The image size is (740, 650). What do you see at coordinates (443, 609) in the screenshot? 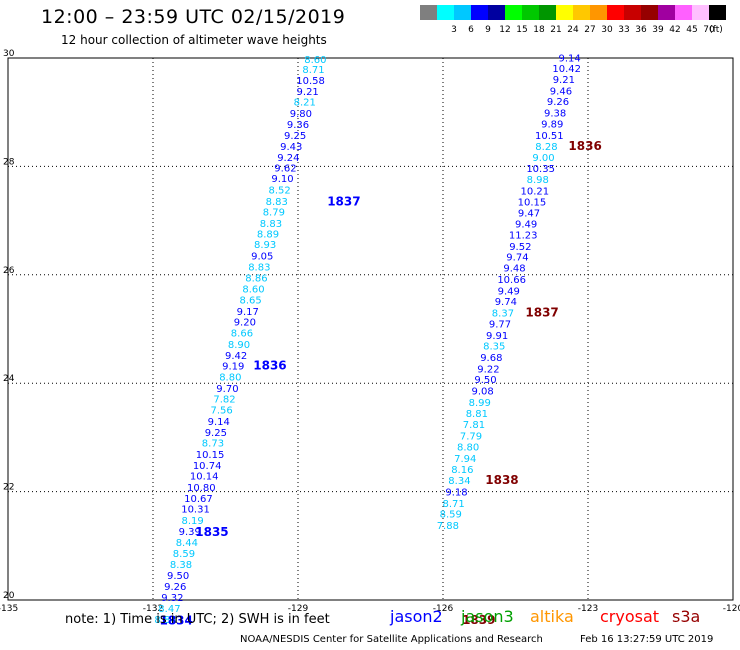
I see `longitude-tick-label: -126` at bounding box center [443, 609].